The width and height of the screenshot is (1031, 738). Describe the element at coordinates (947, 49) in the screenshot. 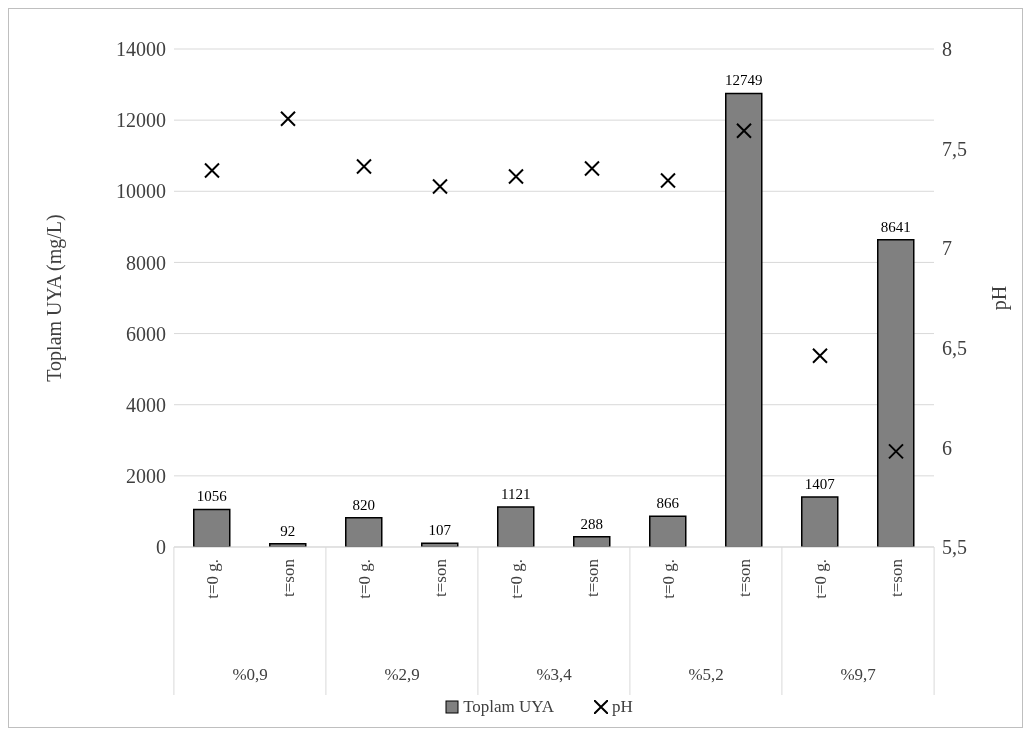

I see `y2-tick-label: 8` at that location.